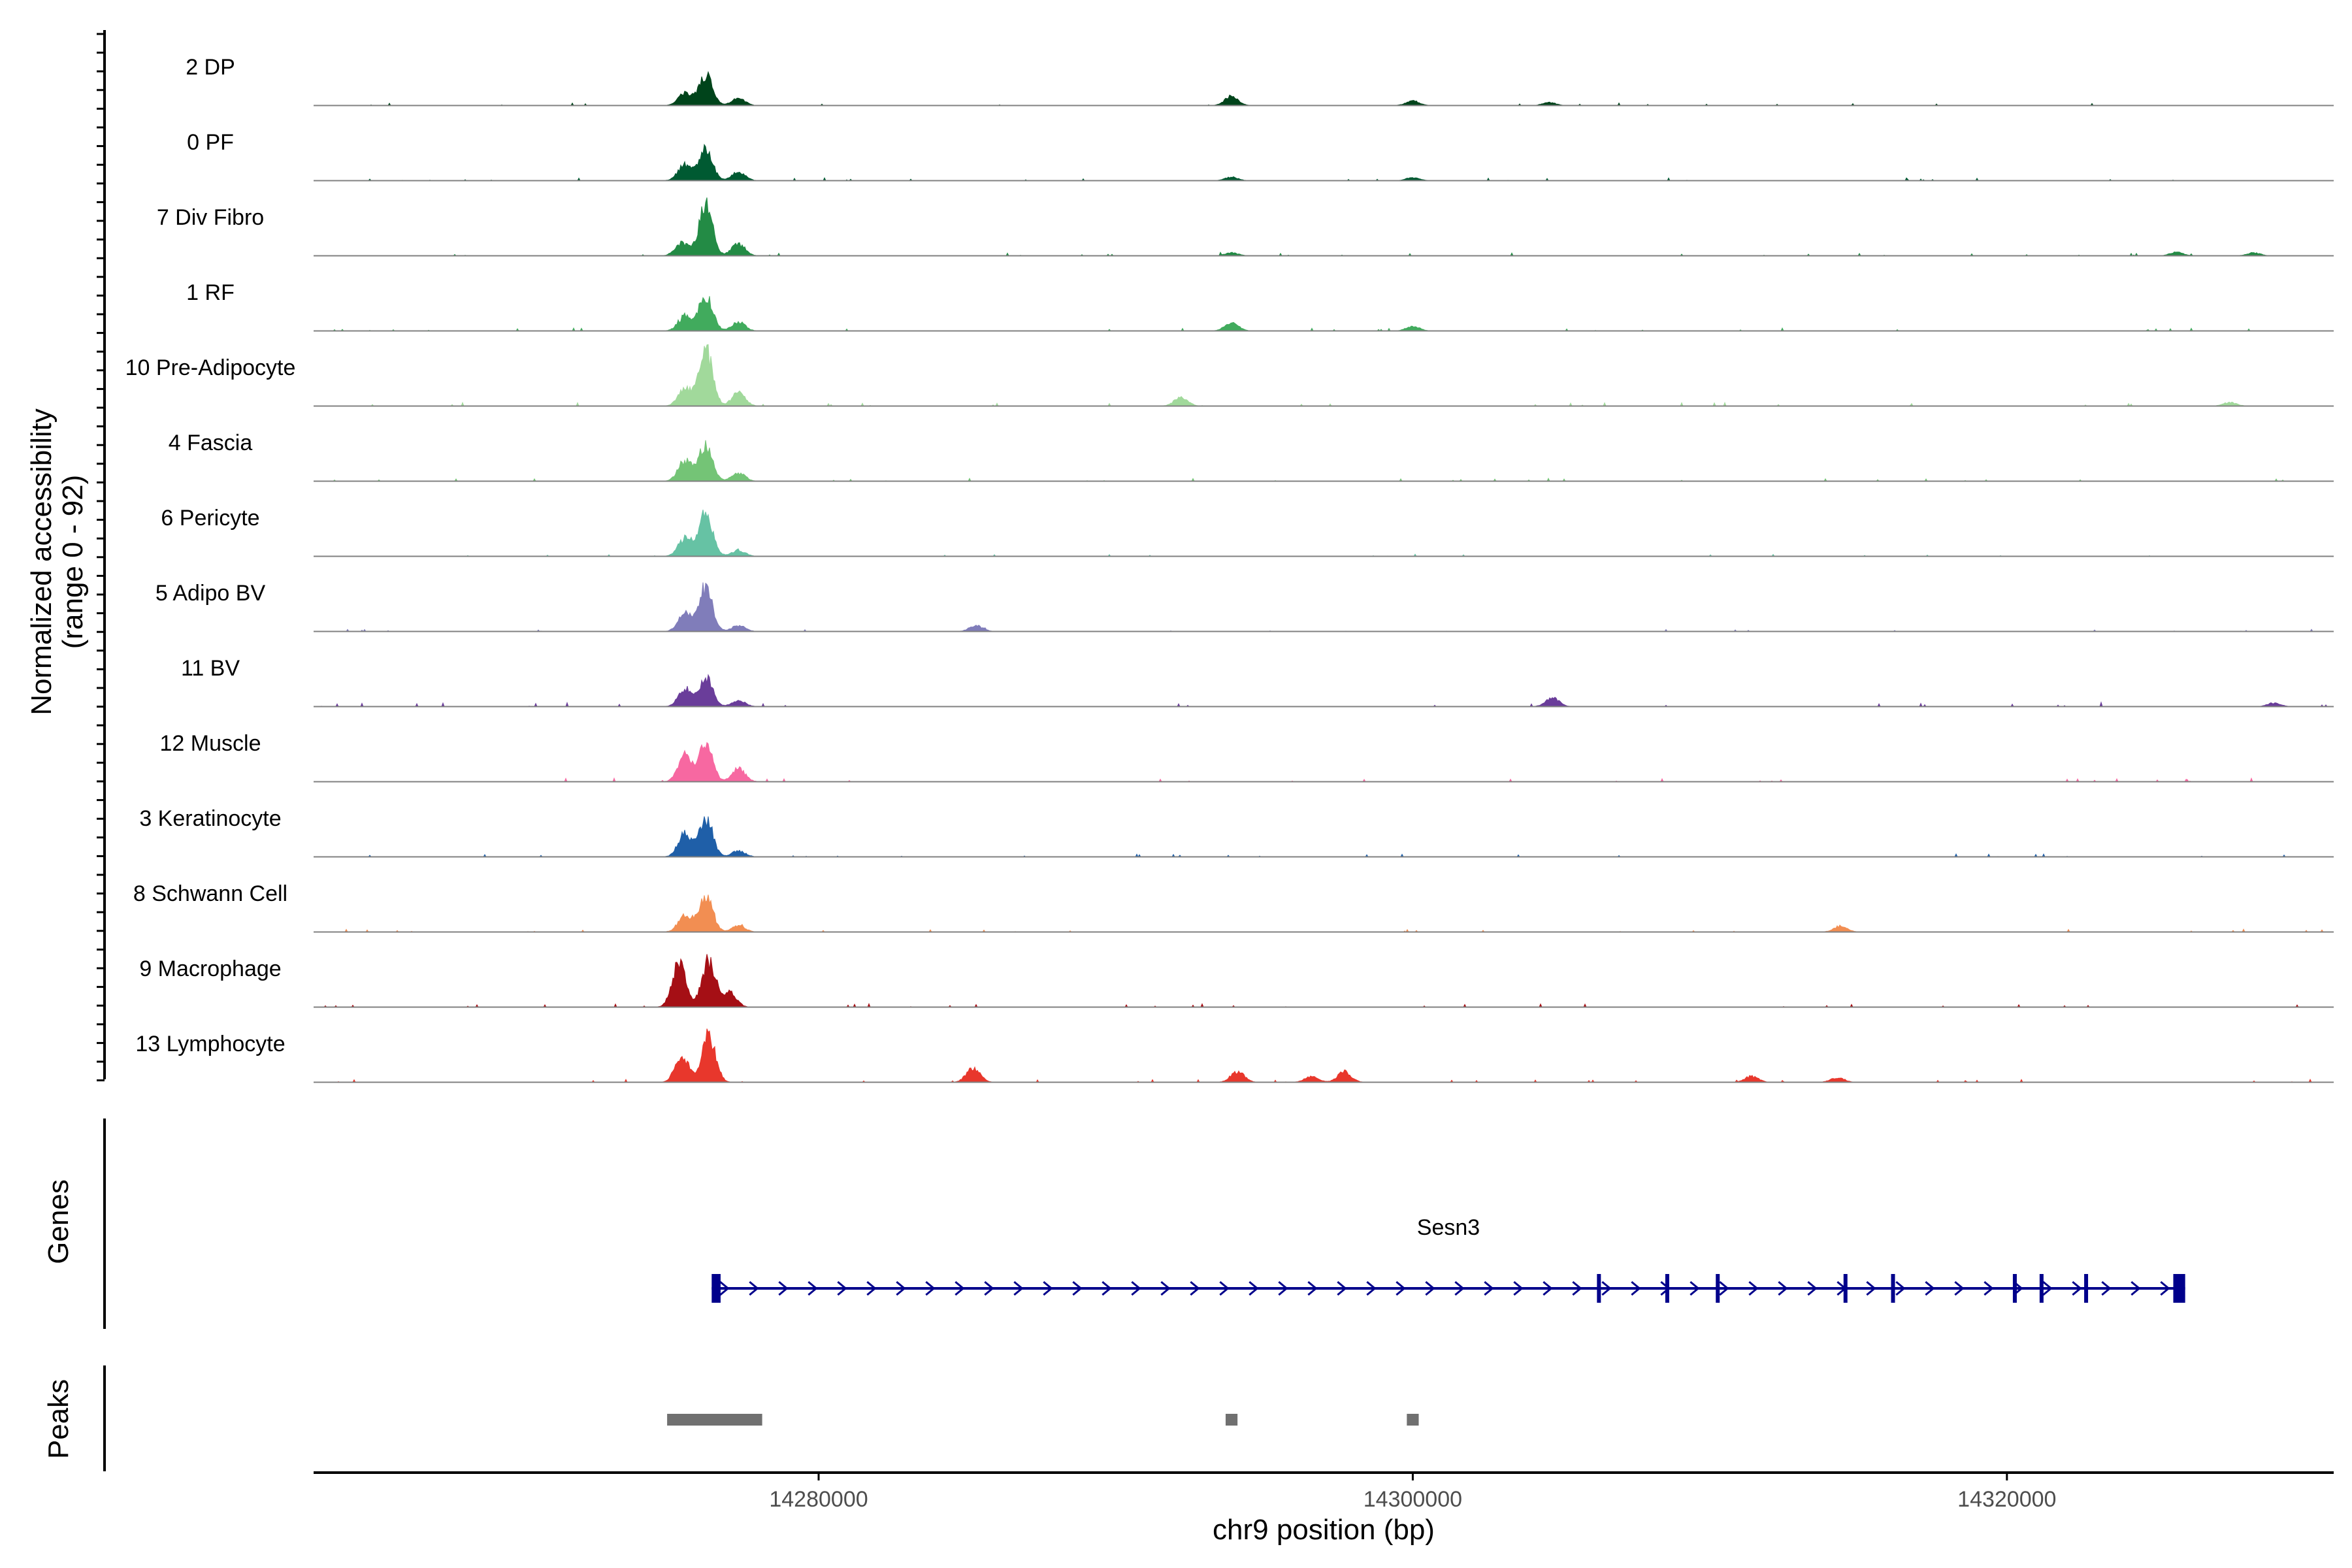 The height and width of the screenshot is (1568, 2352). I want to click on track-10-pre-adipocyte: 10 Pre-Adipocyte, so click(1229, 375).